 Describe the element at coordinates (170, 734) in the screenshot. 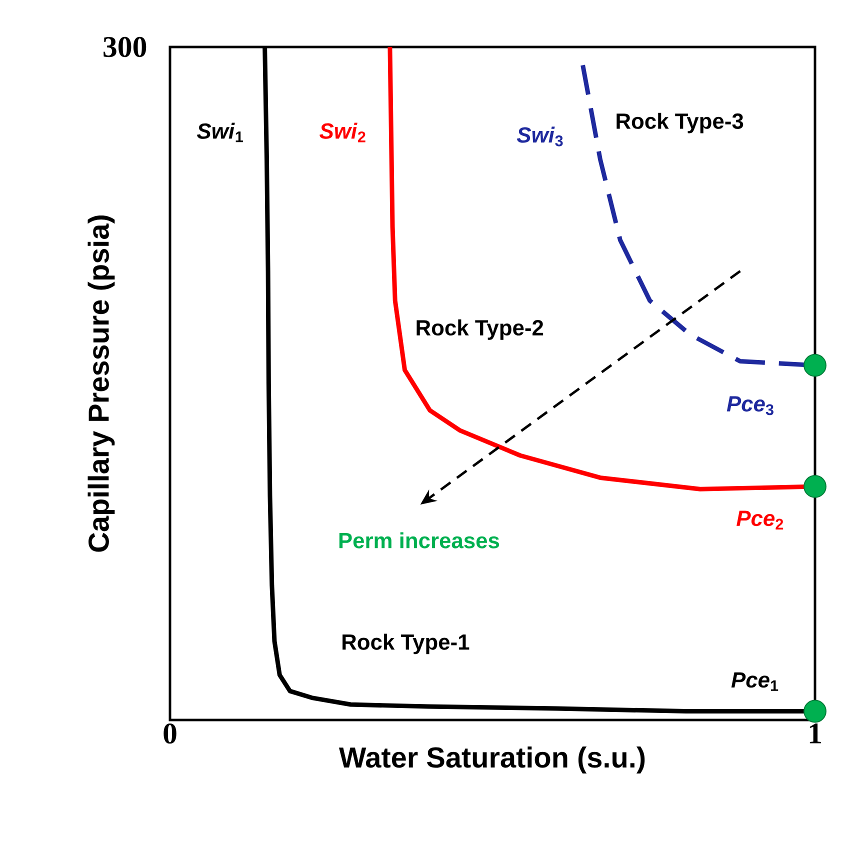

I see `x-tick-label: 0` at that location.